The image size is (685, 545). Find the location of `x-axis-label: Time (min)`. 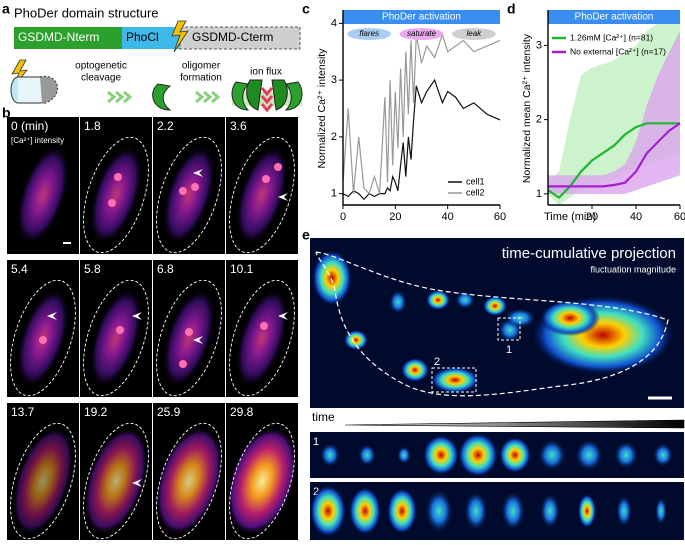

x-axis-label: Time (min) is located at coordinates (570, 217).